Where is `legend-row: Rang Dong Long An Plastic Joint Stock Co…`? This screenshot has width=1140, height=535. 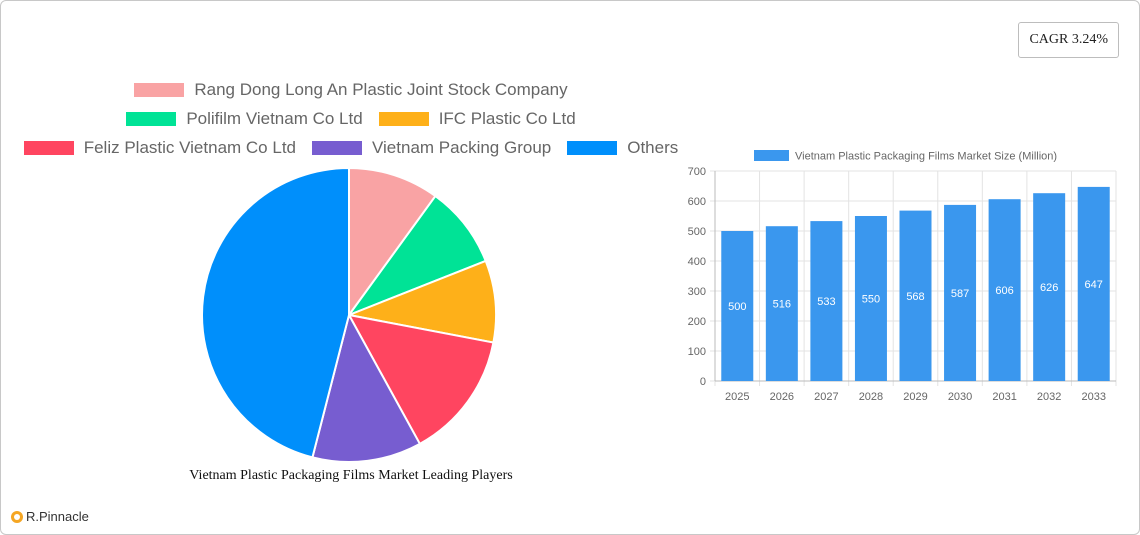 legend-row: Rang Dong Long An Plastic Joint Stock Co… is located at coordinates (351, 89).